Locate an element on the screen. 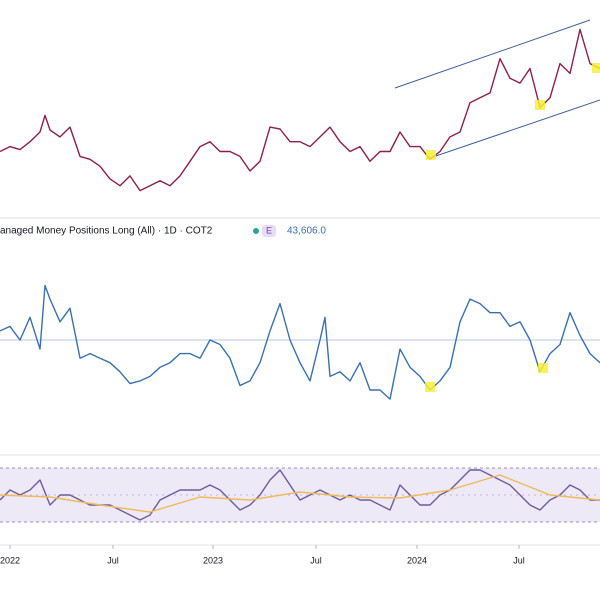  legend-badge-bg is located at coordinates (269, 231).